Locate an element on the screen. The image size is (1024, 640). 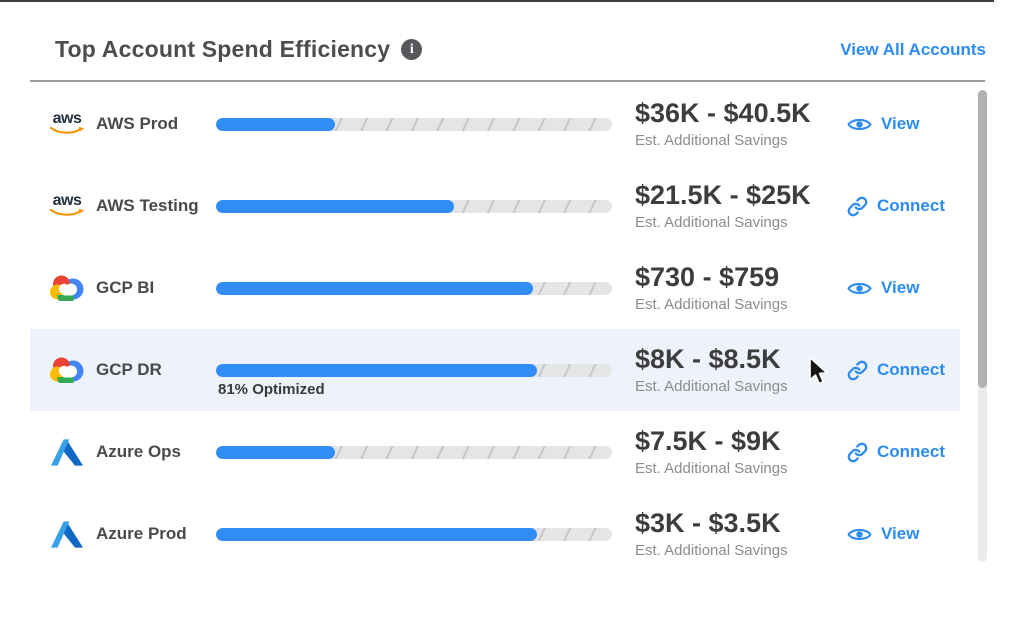
scrollbar-track is located at coordinates (982, 326).